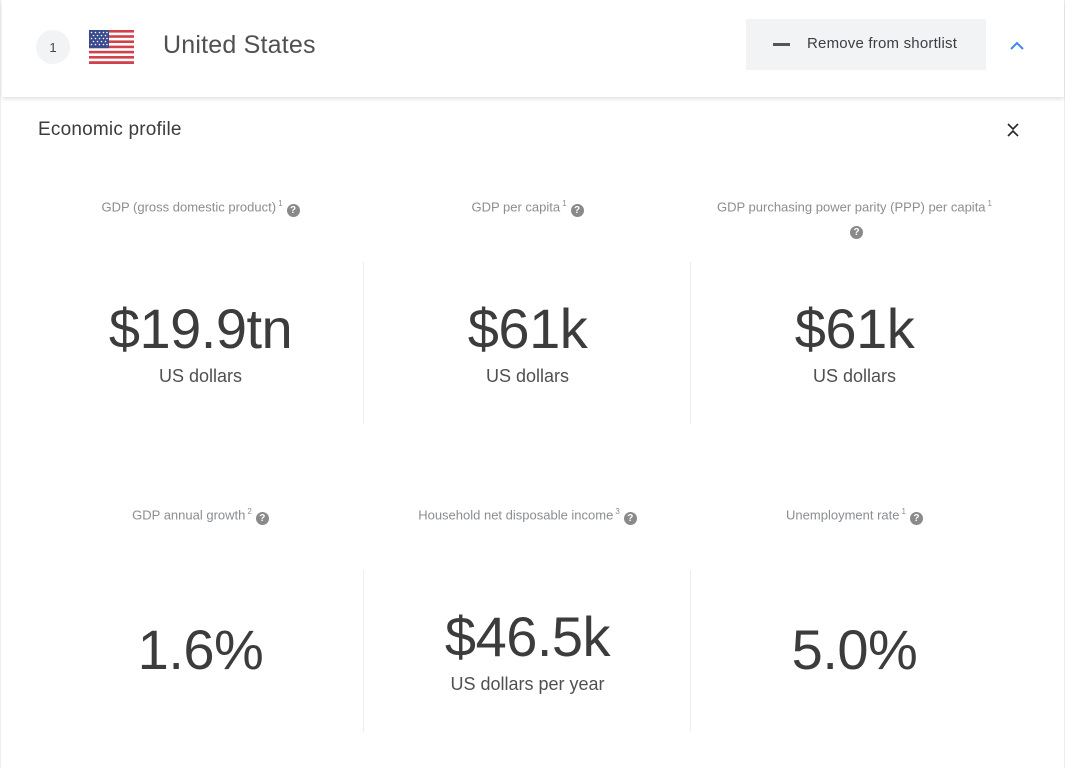 This screenshot has height=768, width=1065. Describe the element at coordinates (843, 515) in the screenshot. I see `metric-label-text: Unemployment rate` at that location.